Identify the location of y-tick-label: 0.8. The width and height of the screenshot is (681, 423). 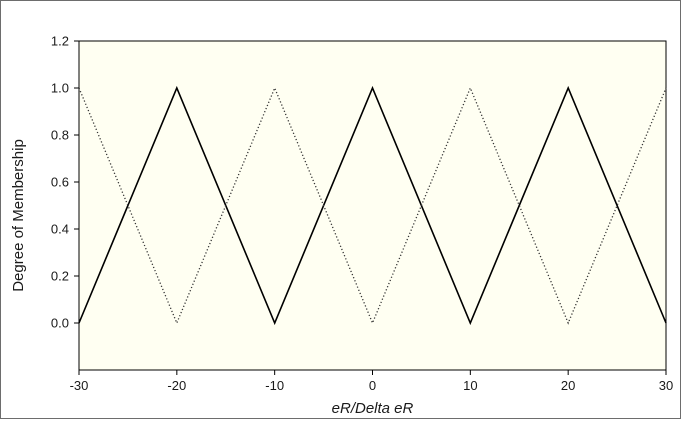
(60, 135).